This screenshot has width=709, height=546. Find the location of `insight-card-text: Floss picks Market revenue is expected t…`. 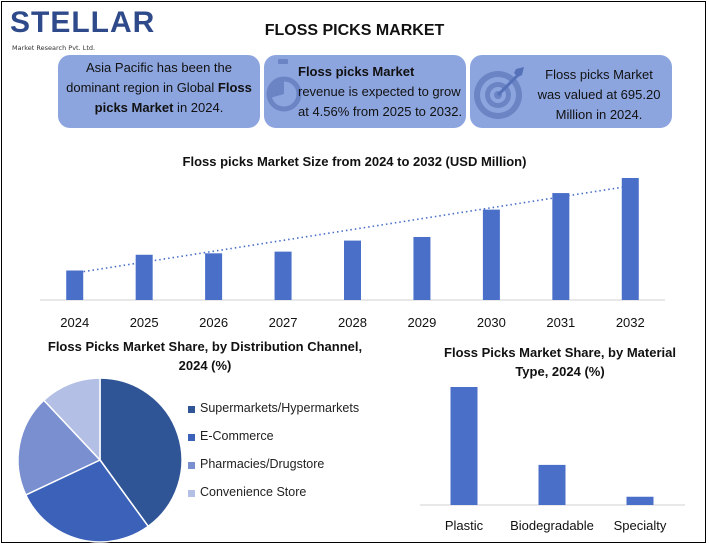

insight-card-text: Floss picks Market revenue is expected t… is located at coordinates (380, 92).